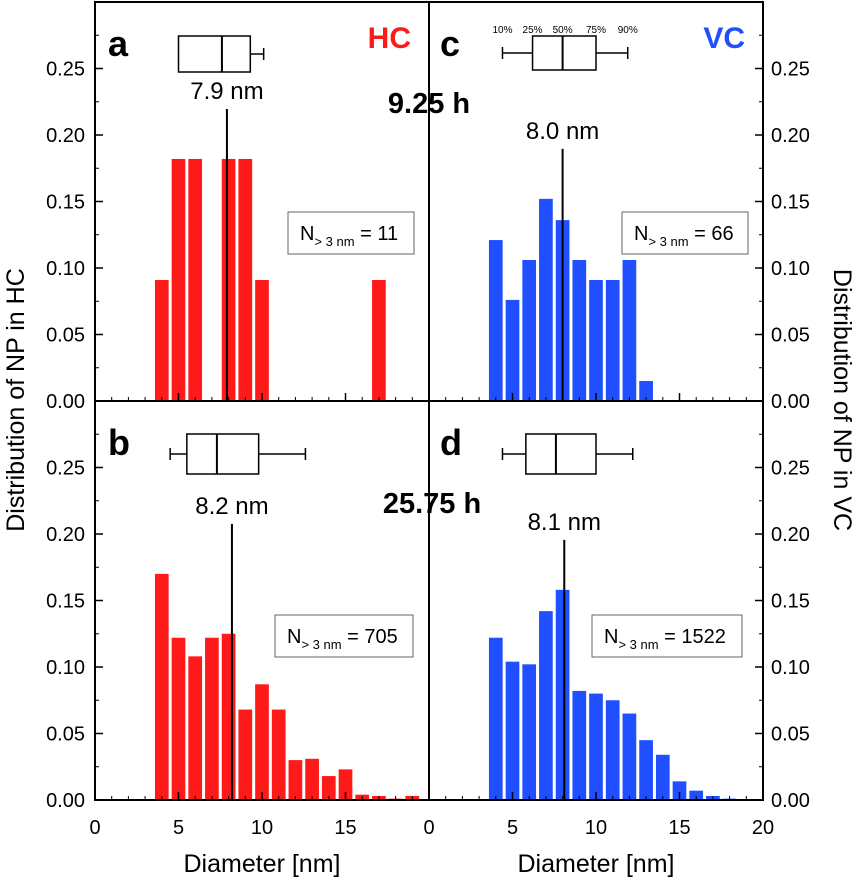  I want to click on ytick-label-right-bottom-4: 0.20, so click(790, 535).